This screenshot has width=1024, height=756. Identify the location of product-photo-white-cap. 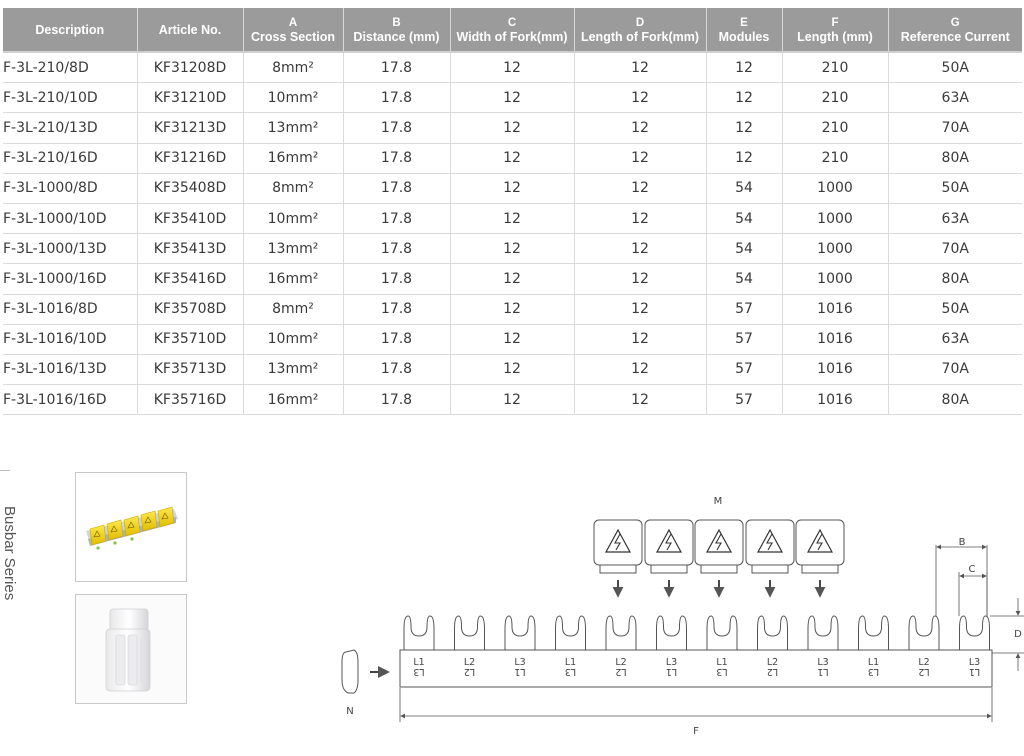
(131, 649).